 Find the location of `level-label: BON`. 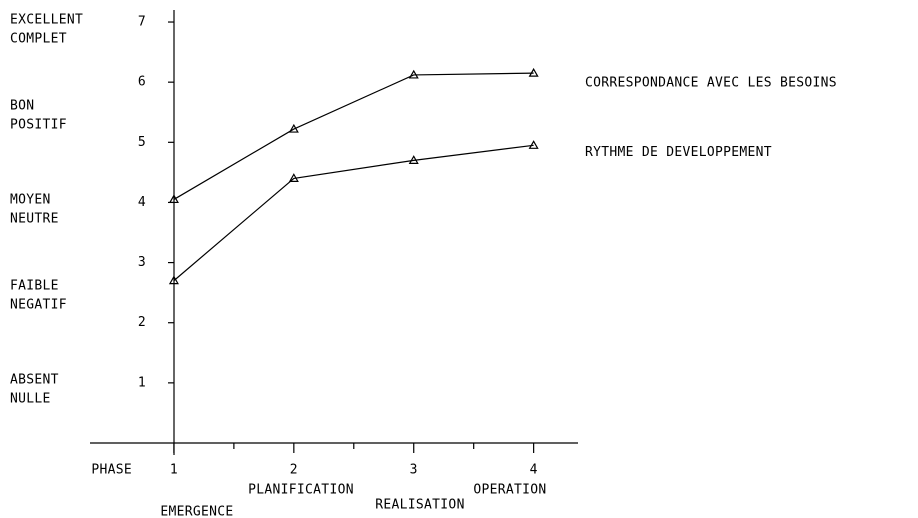

level-label: BON is located at coordinates (22, 106).